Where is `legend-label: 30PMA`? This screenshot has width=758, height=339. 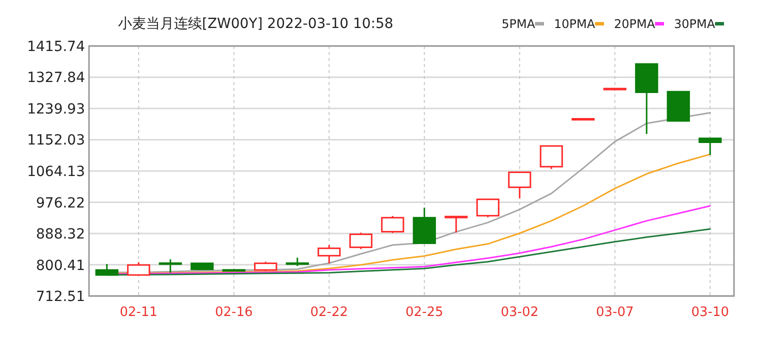 legend-label: 30PMA is located at coordinates (695, 24).